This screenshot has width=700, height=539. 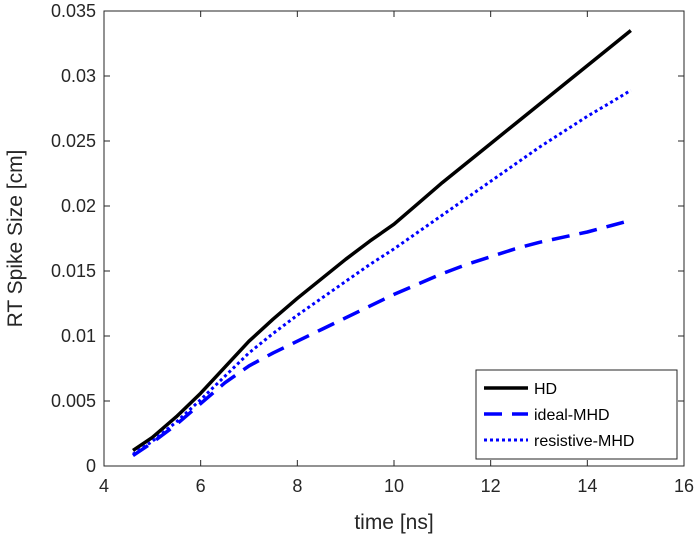 What do you see at coordinates (73, 401) in the screenshot?
I see `y-tick-label: 0.005` at bounding box center [73, 401].